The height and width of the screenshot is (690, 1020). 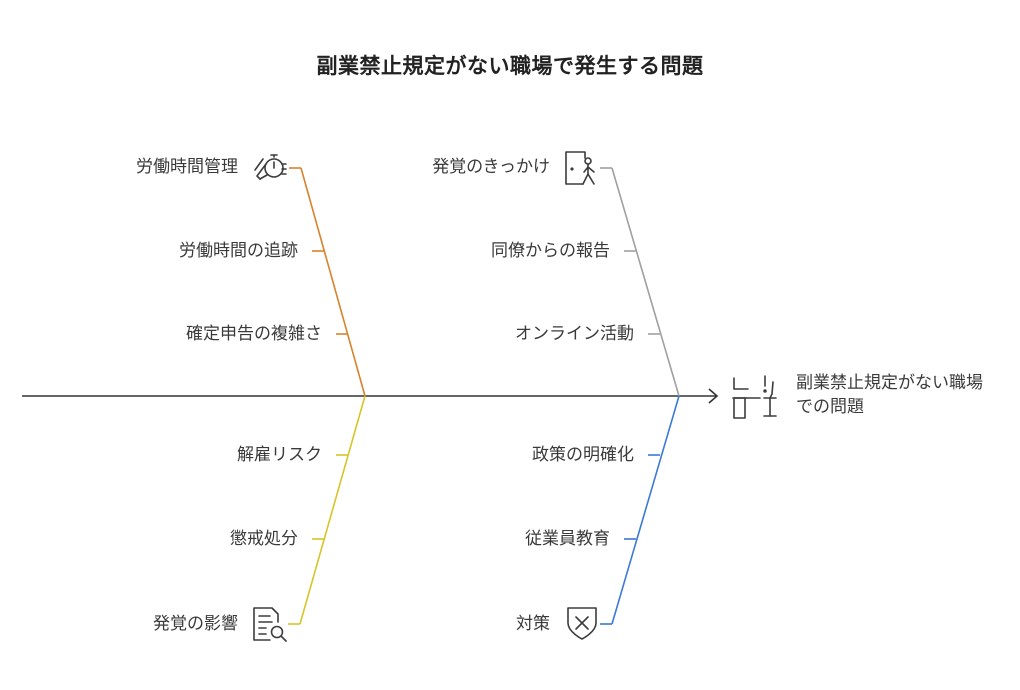 What do you see at coordinates (582, 623) in the screenshot?
I see `shield-x-icon` at bounding box center [582, 623].